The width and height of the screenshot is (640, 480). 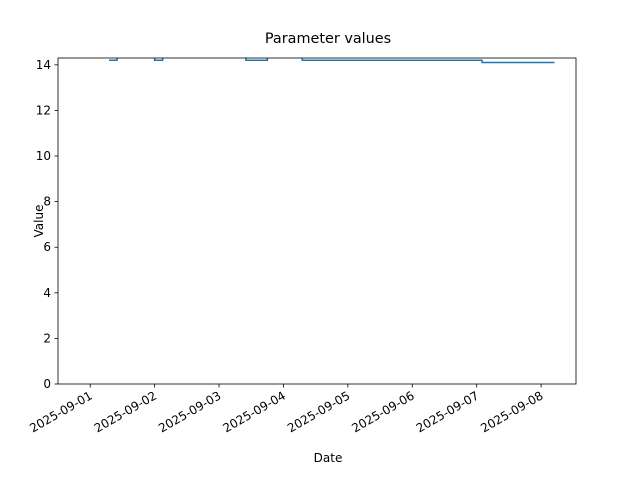 What do you see at coordinates (39, 221) in the screenshot?
I see `y-axis-label: Value` at bounding box center [39, 221].